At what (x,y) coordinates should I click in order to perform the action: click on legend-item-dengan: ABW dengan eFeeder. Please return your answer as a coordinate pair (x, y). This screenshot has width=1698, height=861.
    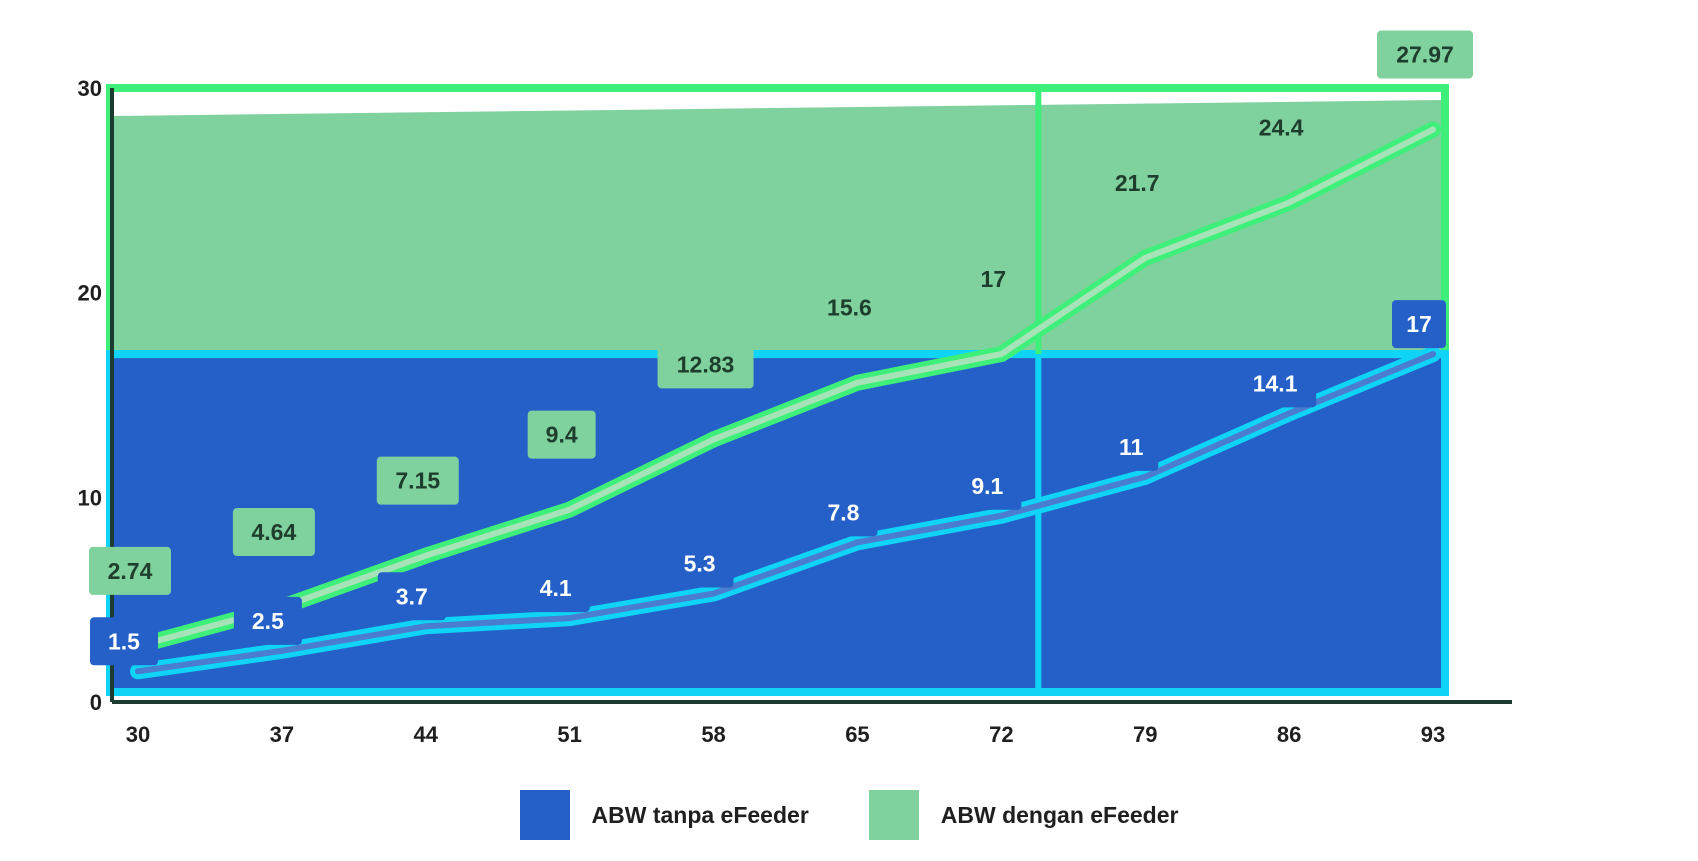
    Looking at the image, I should click on (1023, 815).